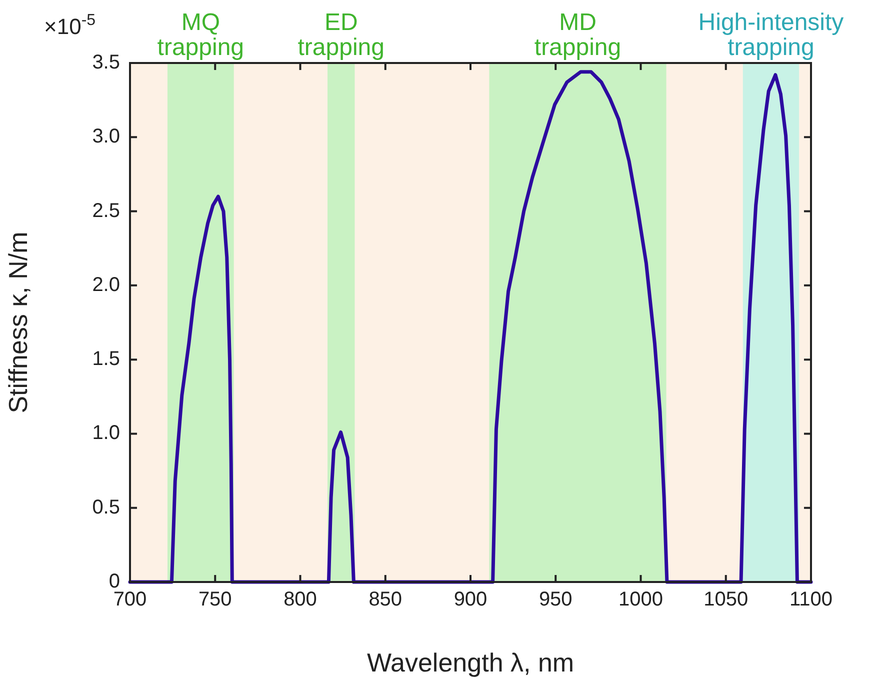  Describe the element at coordinates (215, 599) in the screenshot. I see `x-tick-label: 750` at that location.